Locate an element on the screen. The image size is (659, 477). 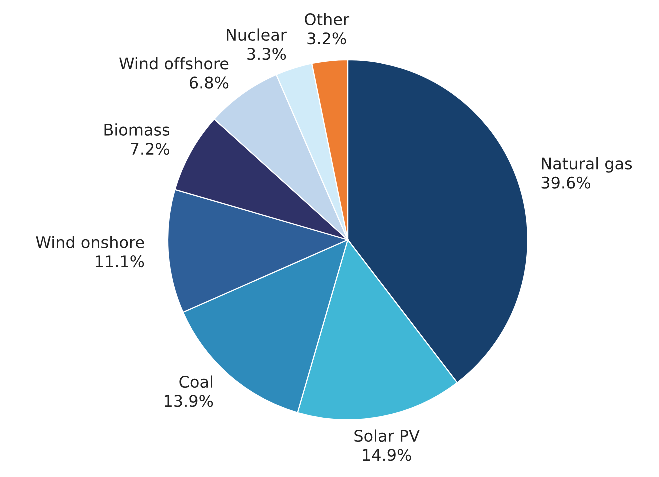
data-label: 3.2% is located at coordinates (327, 38).